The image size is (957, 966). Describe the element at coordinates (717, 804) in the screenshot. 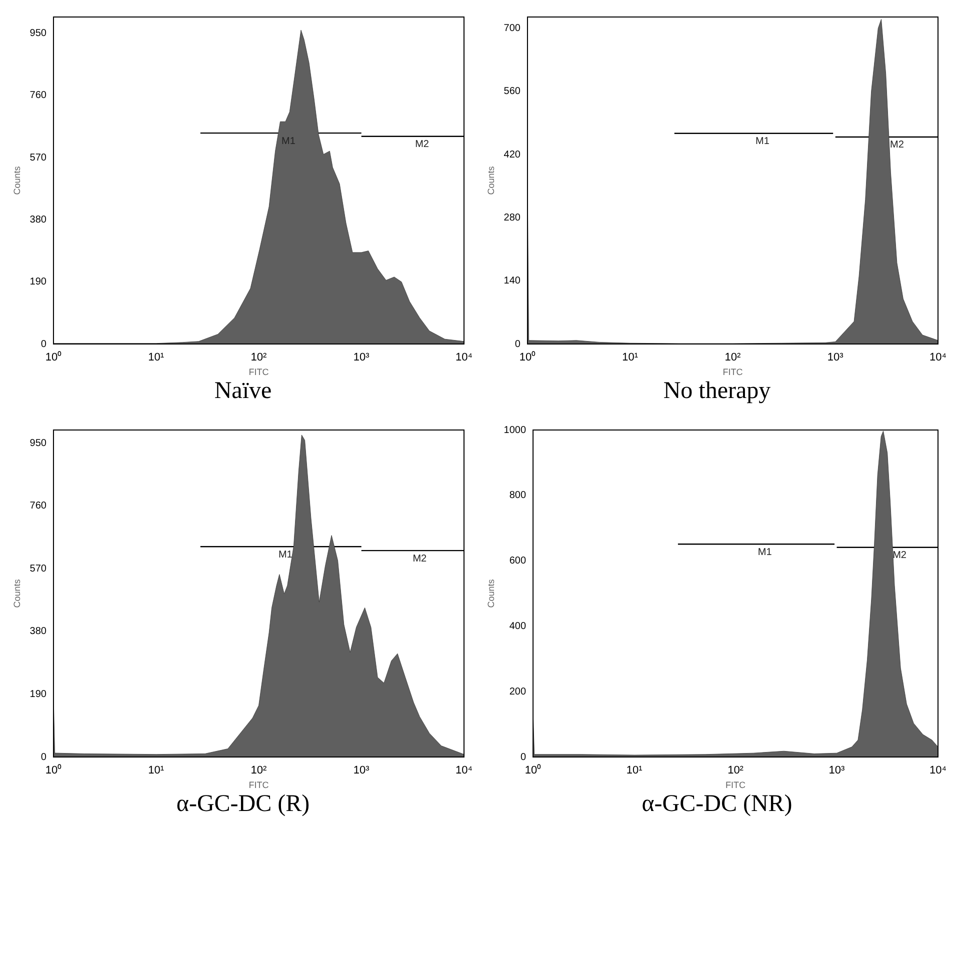

I see `text: α-GC-DC (NR)` at that location.